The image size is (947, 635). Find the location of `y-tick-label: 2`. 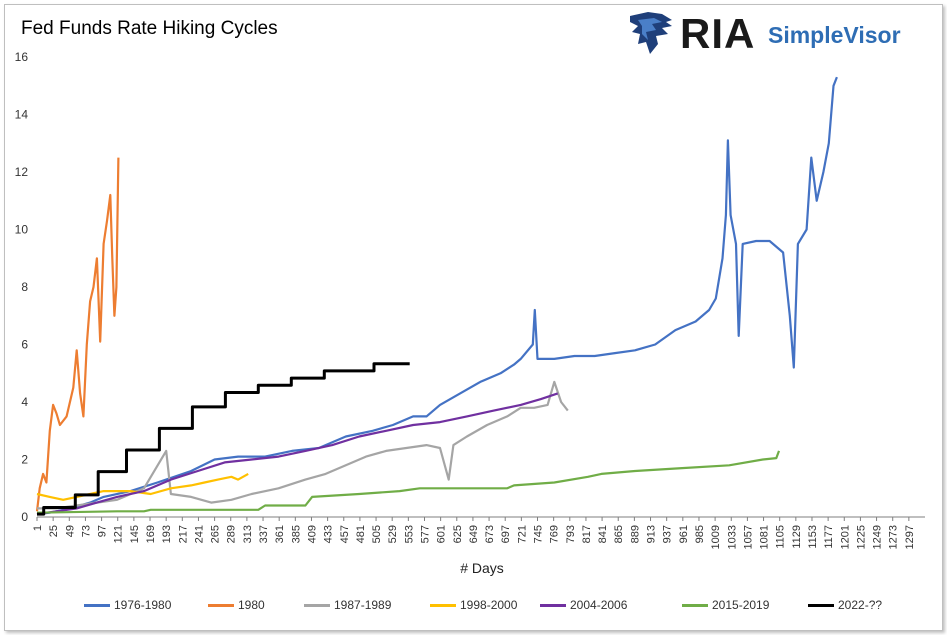

y-tick-label: 2 is located at coordinates (24, 460).